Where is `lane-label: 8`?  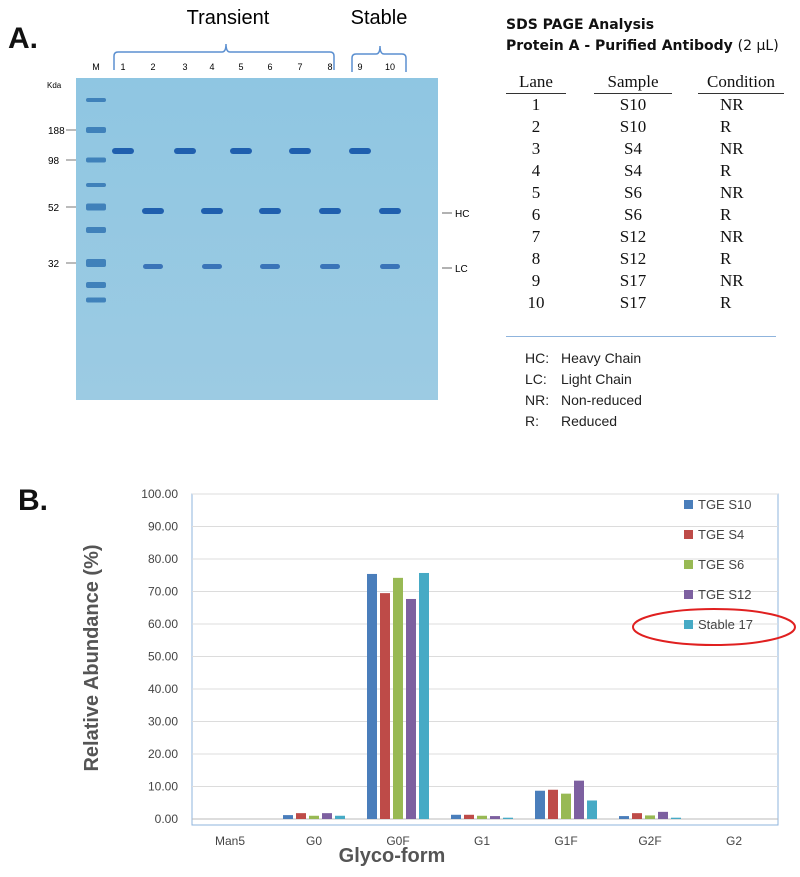 lane-label: 8 is located at coordinates (329, 67).